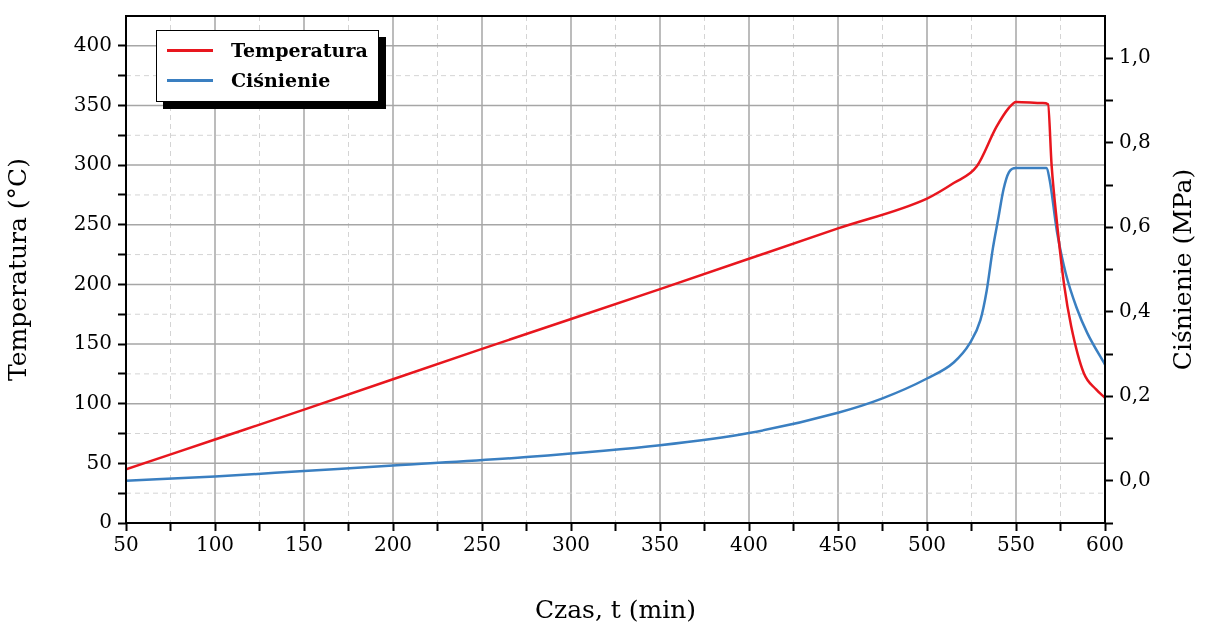  What do you see at coordinates (749, 544) in the screenshot?
I see `x-tick-label: 400` at bounding box center [749, 544].